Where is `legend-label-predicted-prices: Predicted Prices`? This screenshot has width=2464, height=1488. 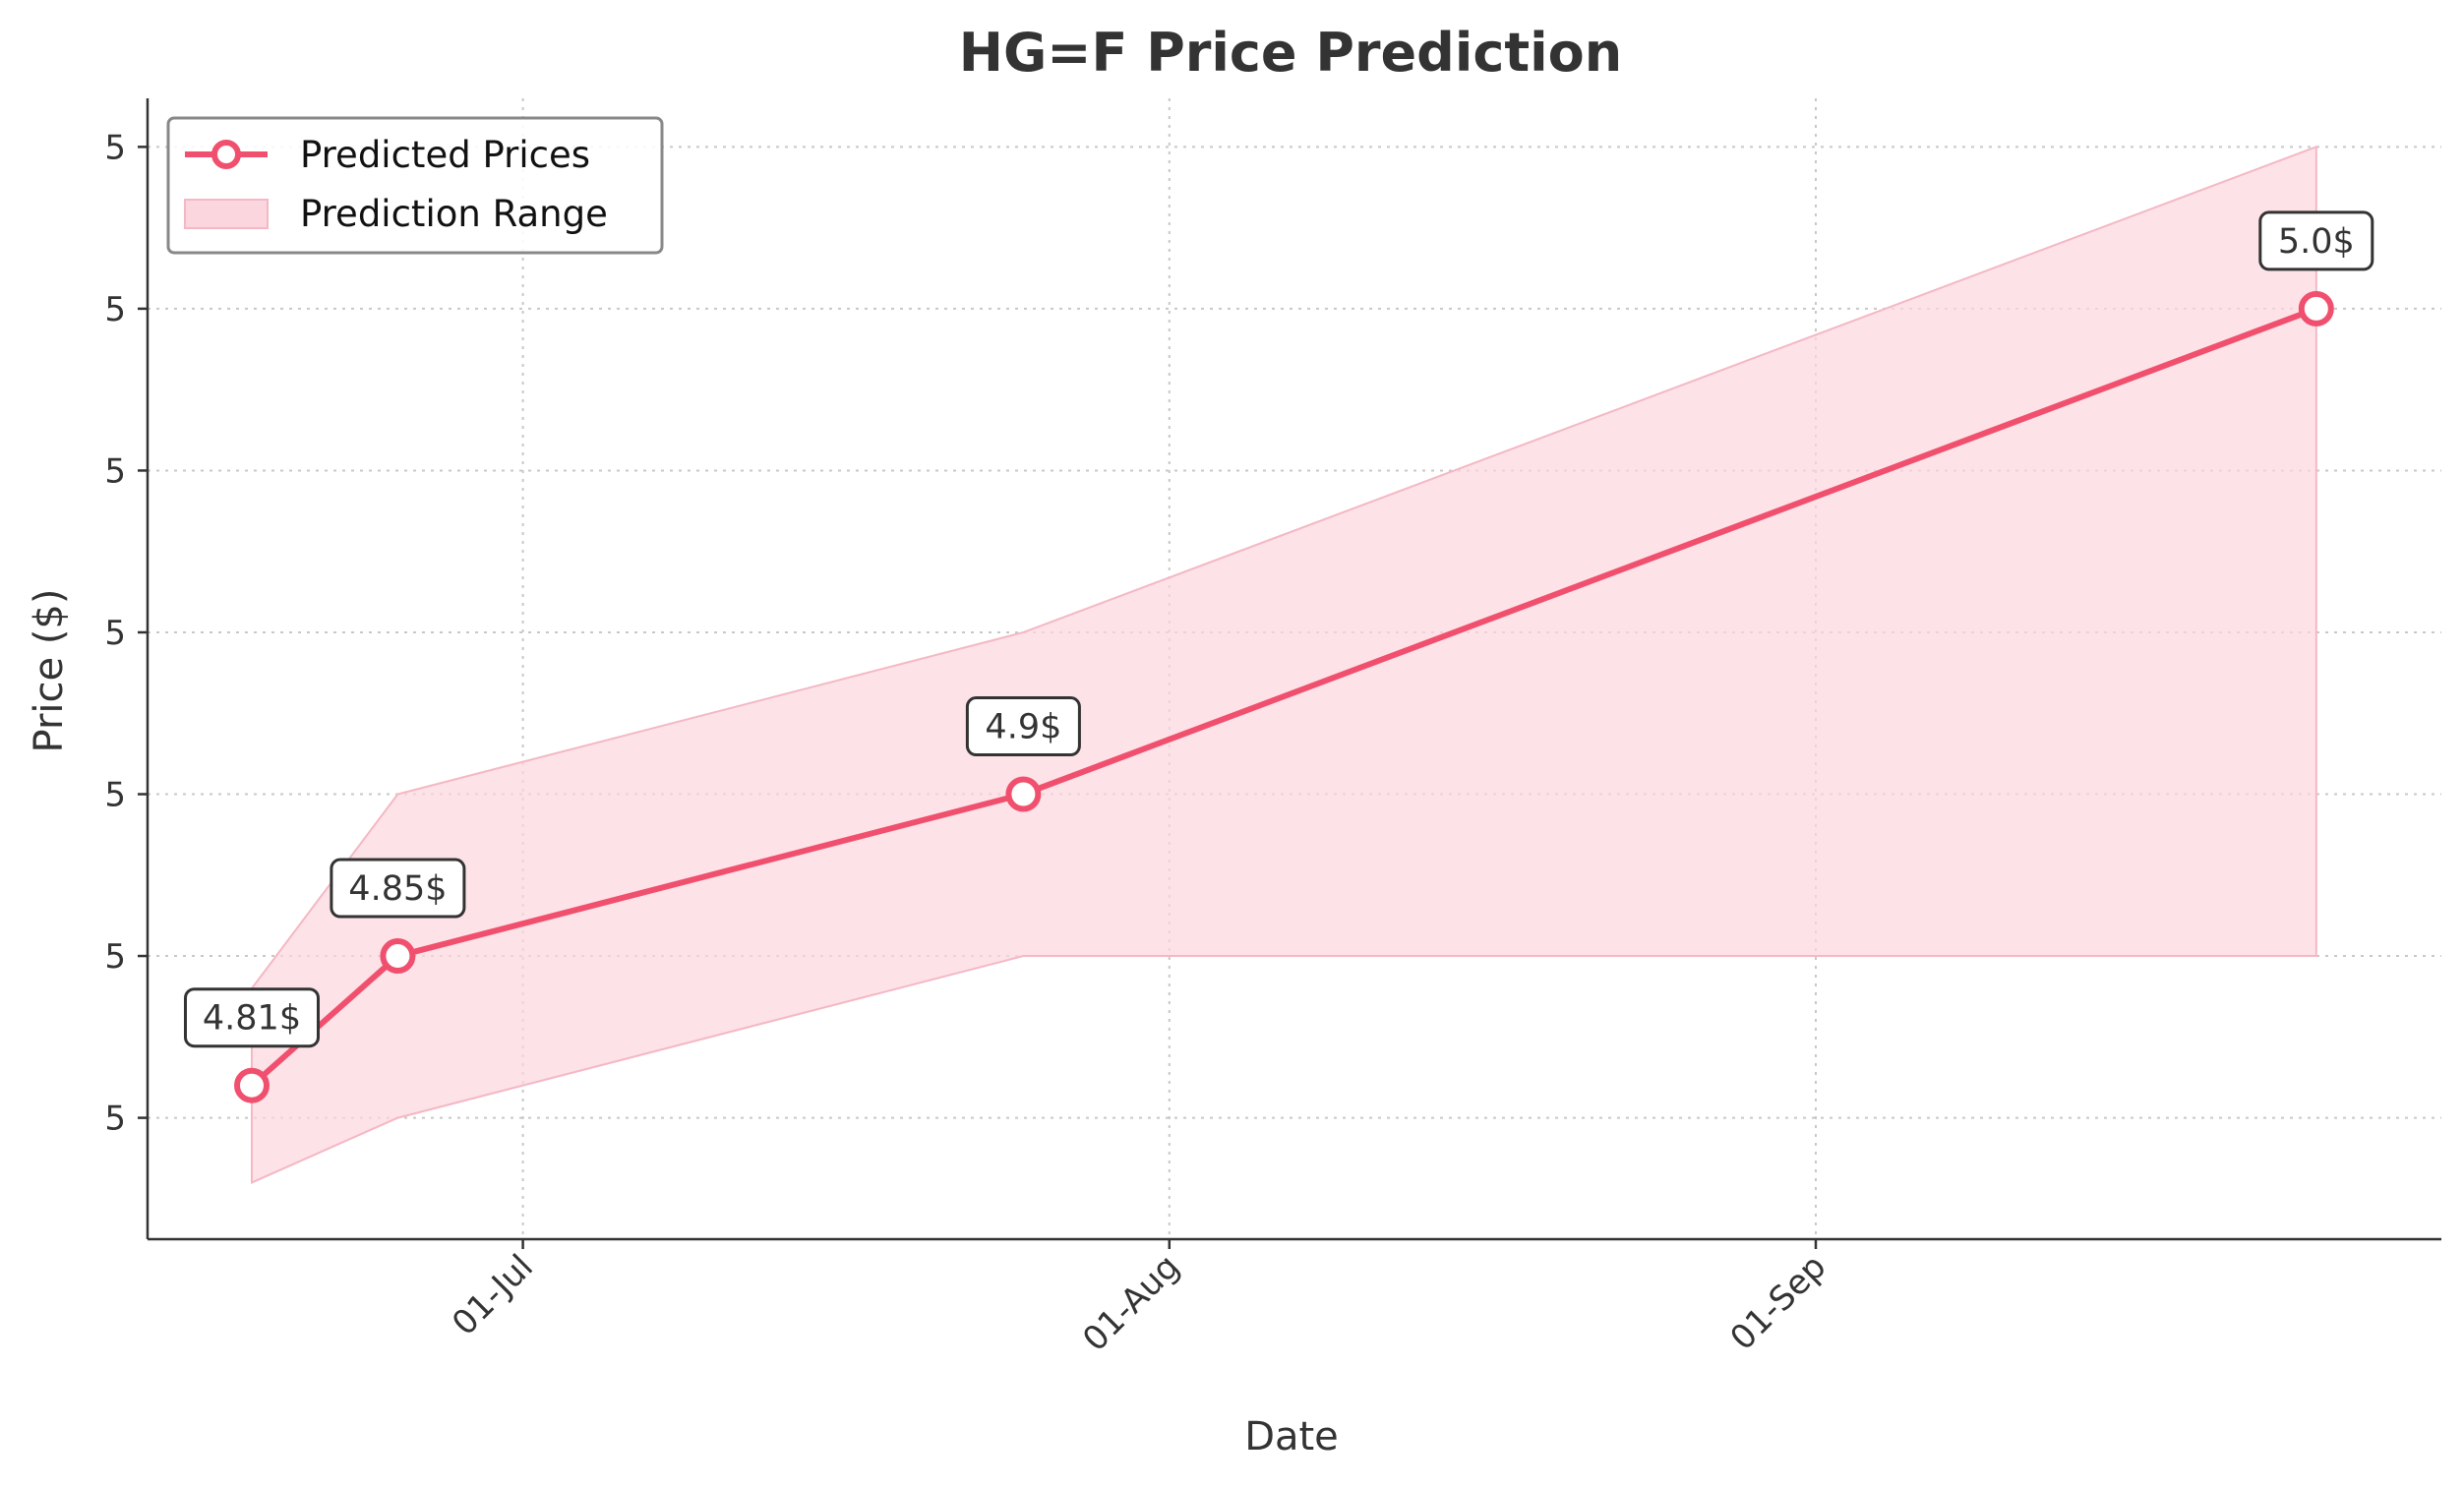
legend-label-predicted-prices: Predicted Prices is located at coordinates (445, 155).